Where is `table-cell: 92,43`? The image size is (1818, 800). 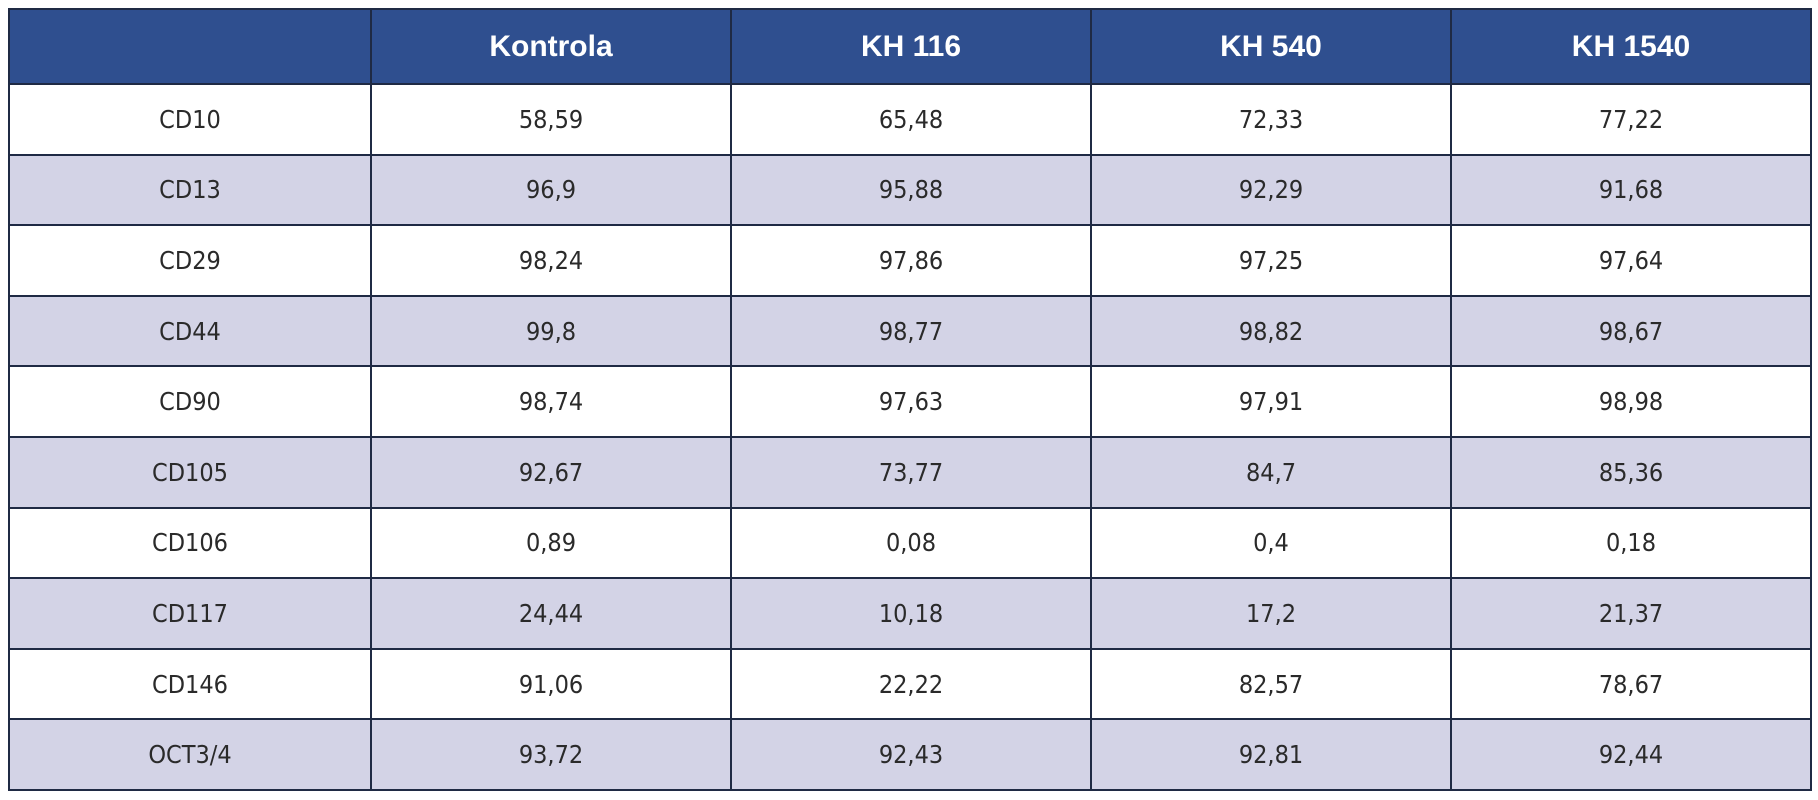
table-cell: 92,43 is located at coordinates (911, 754).